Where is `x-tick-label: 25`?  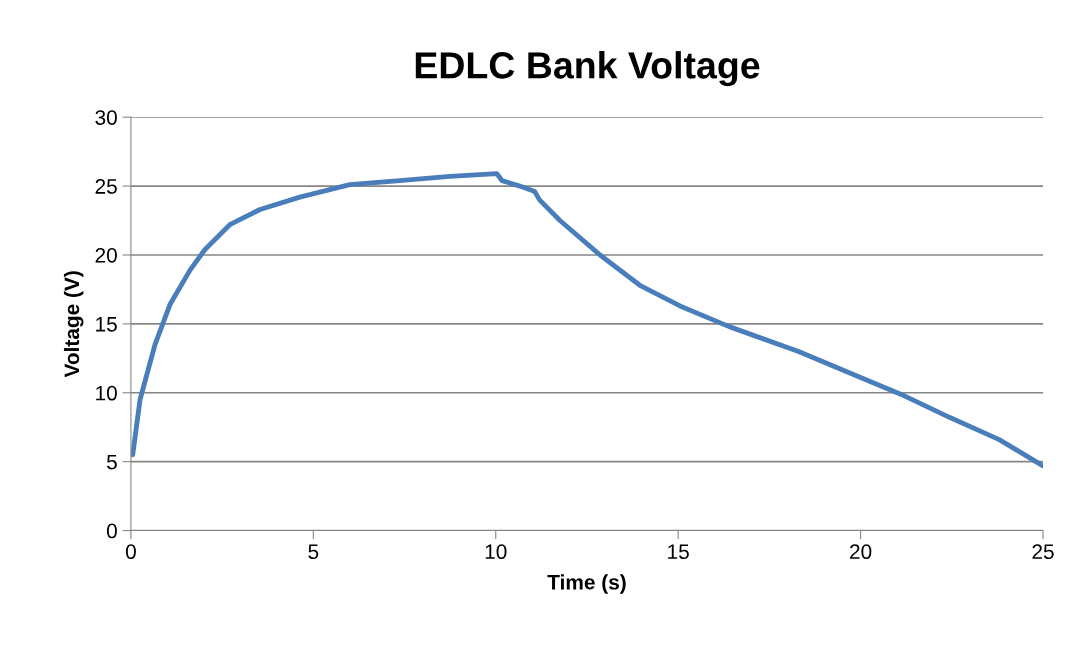 x-tick-label: 25 is located at coordinates (1043, 552).